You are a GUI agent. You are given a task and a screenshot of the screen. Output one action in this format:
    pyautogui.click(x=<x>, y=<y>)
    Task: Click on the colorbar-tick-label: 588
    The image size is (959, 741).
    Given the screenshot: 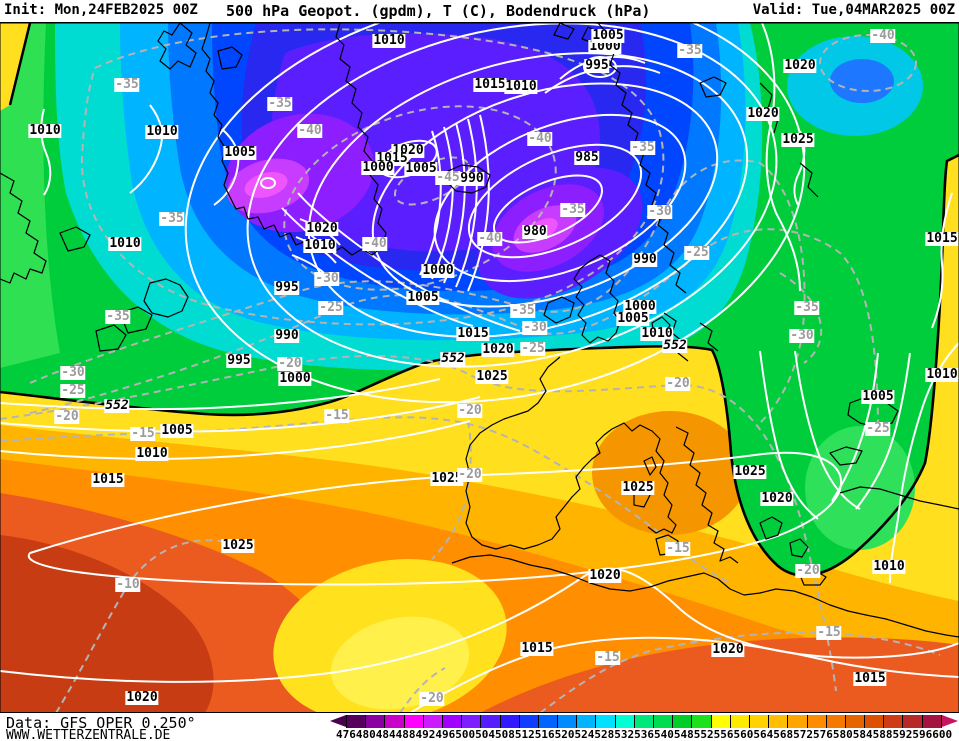 What is the action you would take?
    pyautogui.click(x=882, y=734)
    